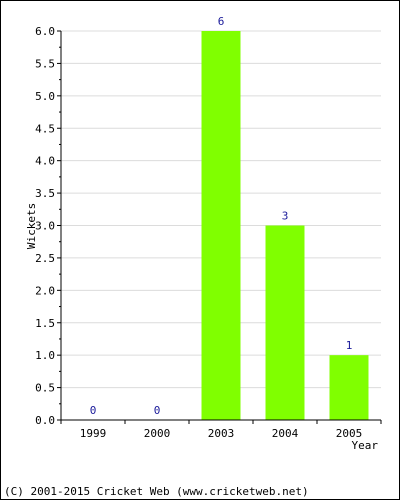 The height and width of the screenshot is (500, 400). I want to click on y-tick-label: 1.0, so click(45, 355).